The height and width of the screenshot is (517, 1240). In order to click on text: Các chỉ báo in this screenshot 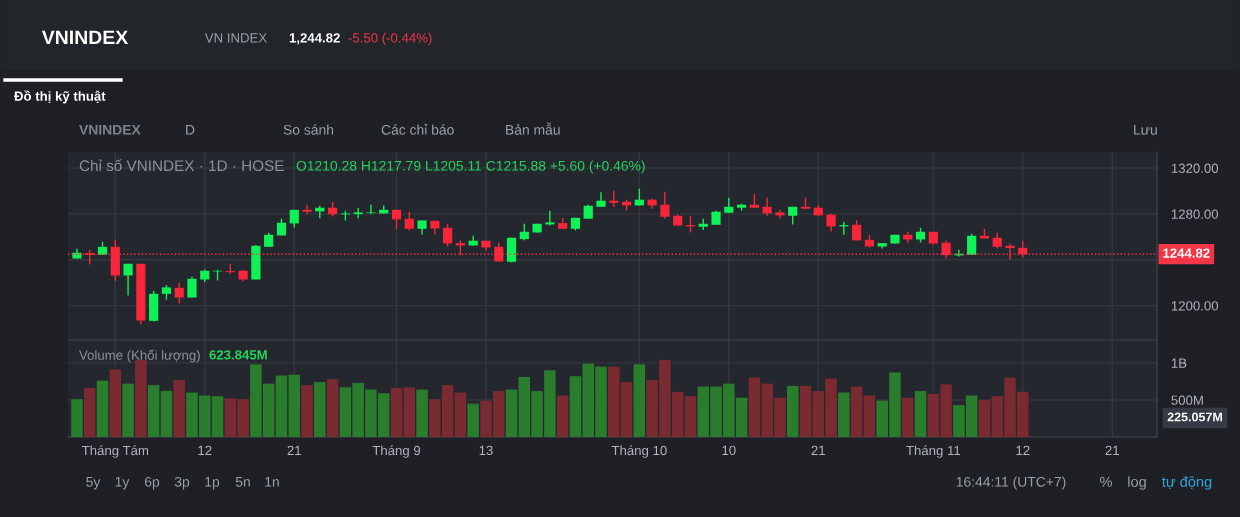, I will do `click(417, 129)`.